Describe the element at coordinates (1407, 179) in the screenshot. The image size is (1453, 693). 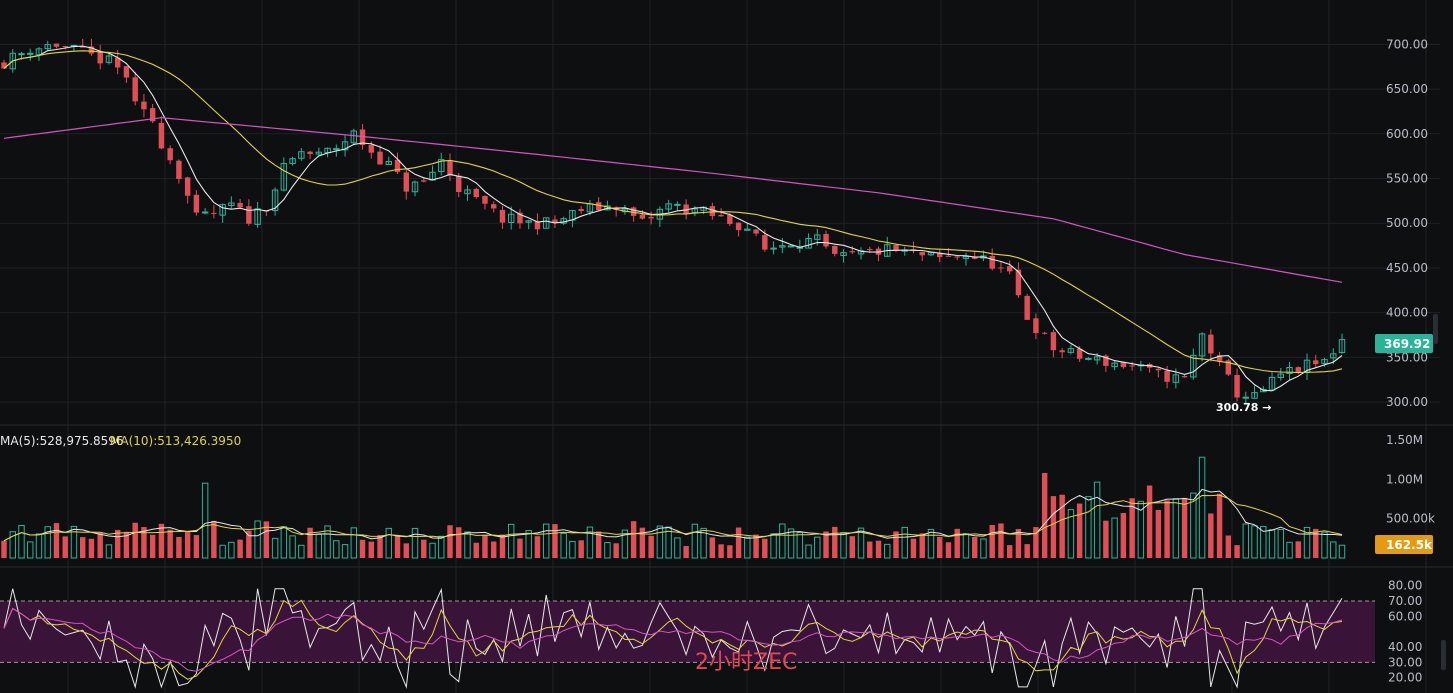
I see `price-tick-label: 550.00` at that location.